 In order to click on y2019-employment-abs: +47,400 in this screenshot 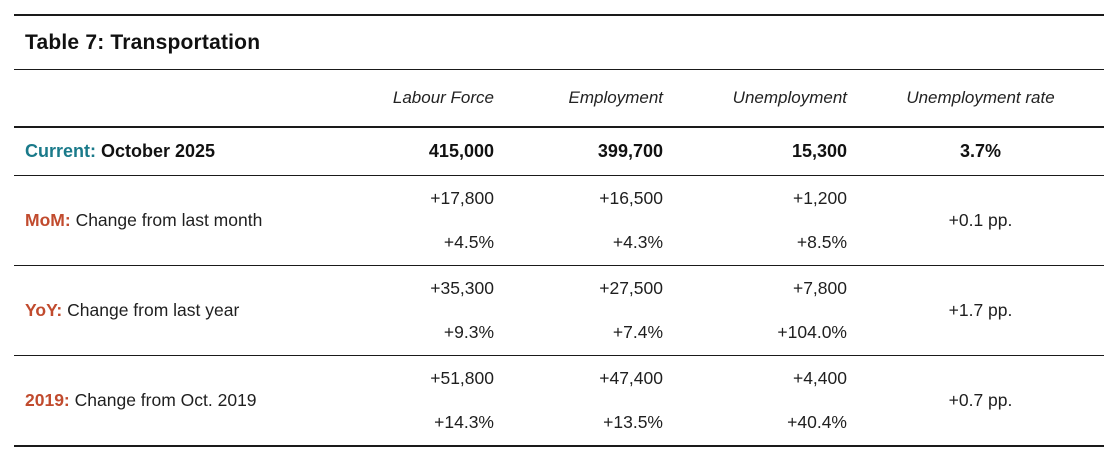, I will do `click(631, 377)`.